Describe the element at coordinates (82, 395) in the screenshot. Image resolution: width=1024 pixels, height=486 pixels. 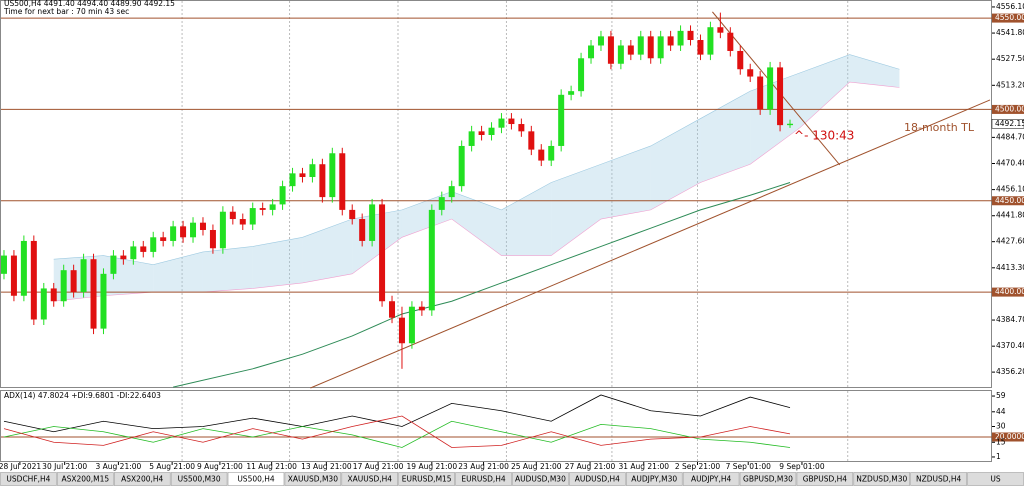
I see `indicator-title: ADX(14) 47.8024 +DI:9.6801 -DI:22.6403` at that location.